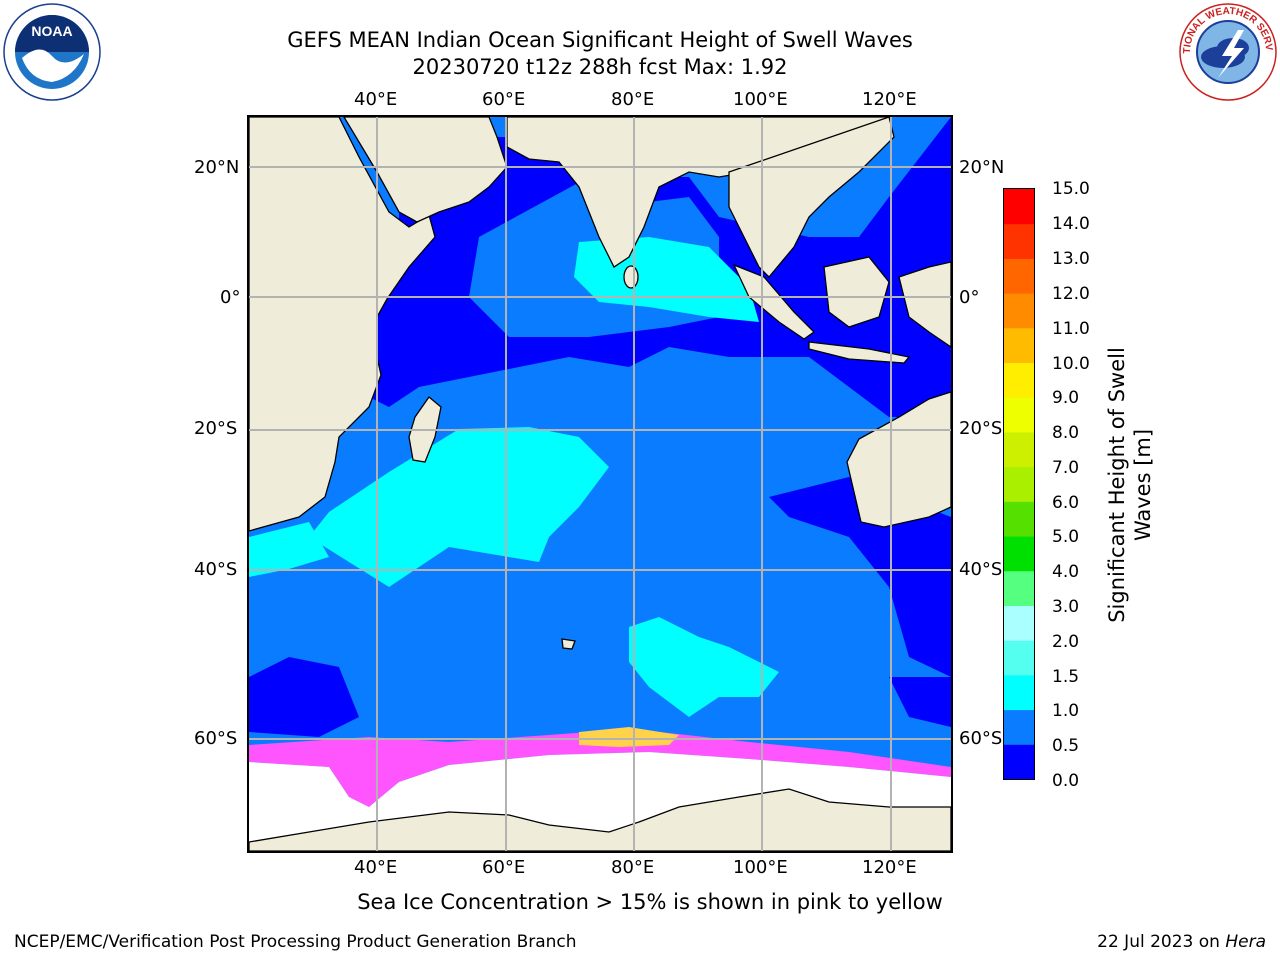  What do you see at coordinates (304, 697) in the screenshot?
I see `ocean-swell-0-0.5-sw` at bounding box center [304, 697].